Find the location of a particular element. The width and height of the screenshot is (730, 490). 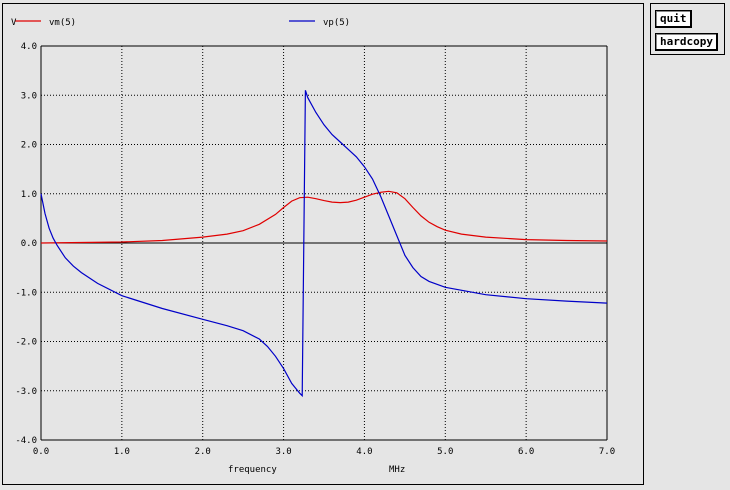

x-axis-label: frequency is located at coordinates (252, 470).